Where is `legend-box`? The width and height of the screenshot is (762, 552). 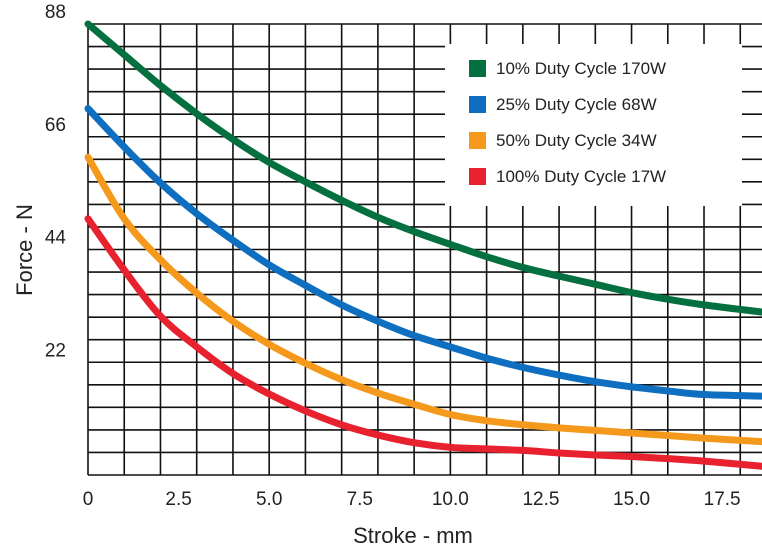 legend-box is located at coordinates (593, 125).